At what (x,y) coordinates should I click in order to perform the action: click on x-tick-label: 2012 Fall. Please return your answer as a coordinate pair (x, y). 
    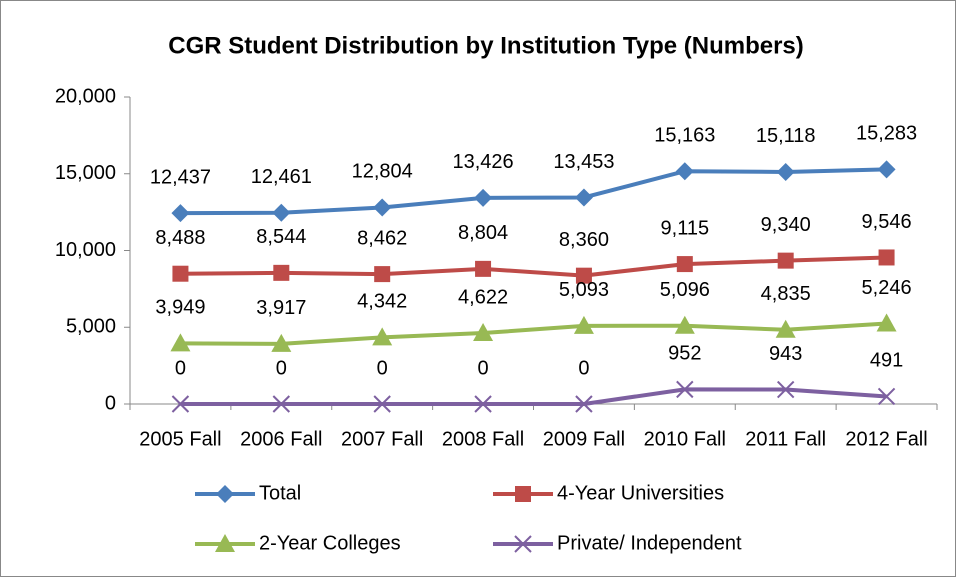
    Looking at the image, I should click on (886, 439).